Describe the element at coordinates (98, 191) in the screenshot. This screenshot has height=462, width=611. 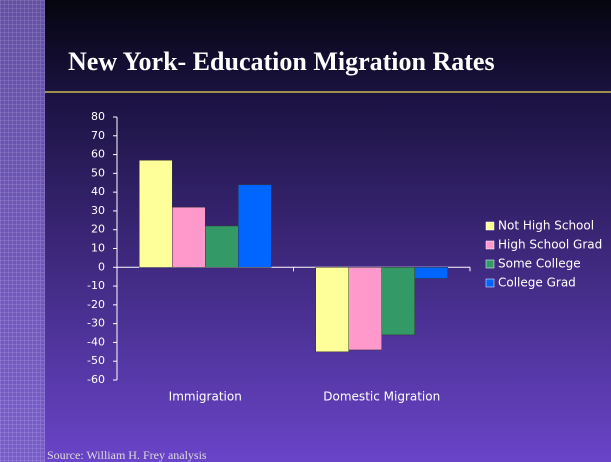
I see `y-tick-label: 40` at that location.